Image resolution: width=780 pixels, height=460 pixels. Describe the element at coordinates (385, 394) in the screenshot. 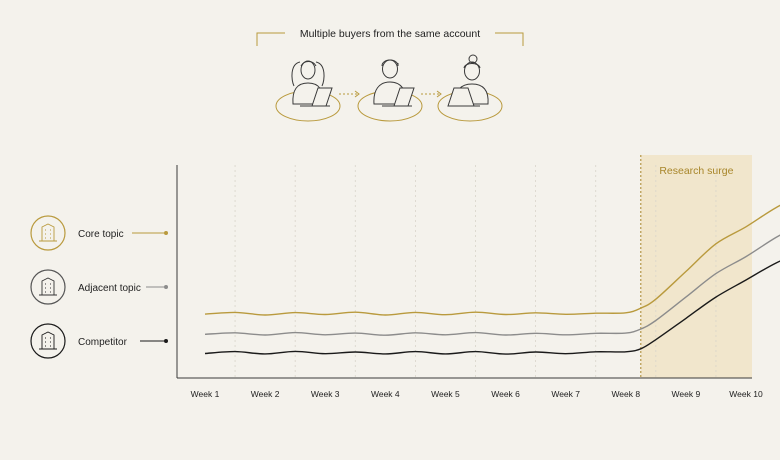

I see `x-tick-label: Week 4` at that location.